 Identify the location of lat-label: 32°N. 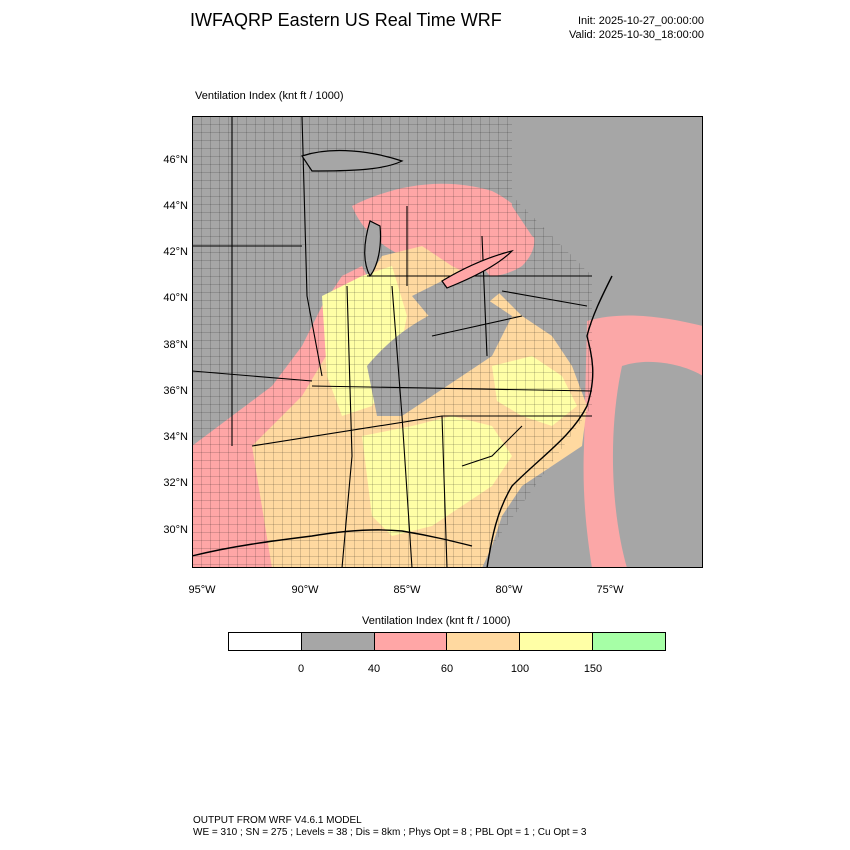
(175, 483).